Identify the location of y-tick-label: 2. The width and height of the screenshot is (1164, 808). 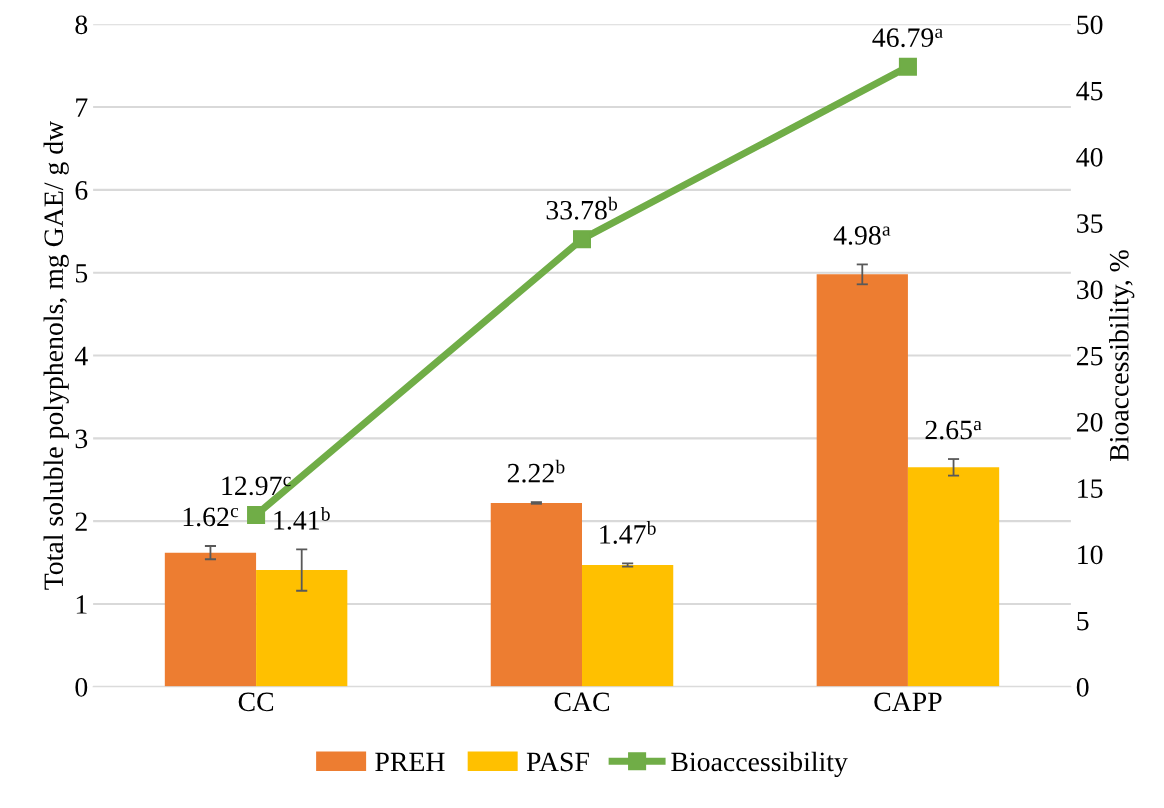
(81, 521).